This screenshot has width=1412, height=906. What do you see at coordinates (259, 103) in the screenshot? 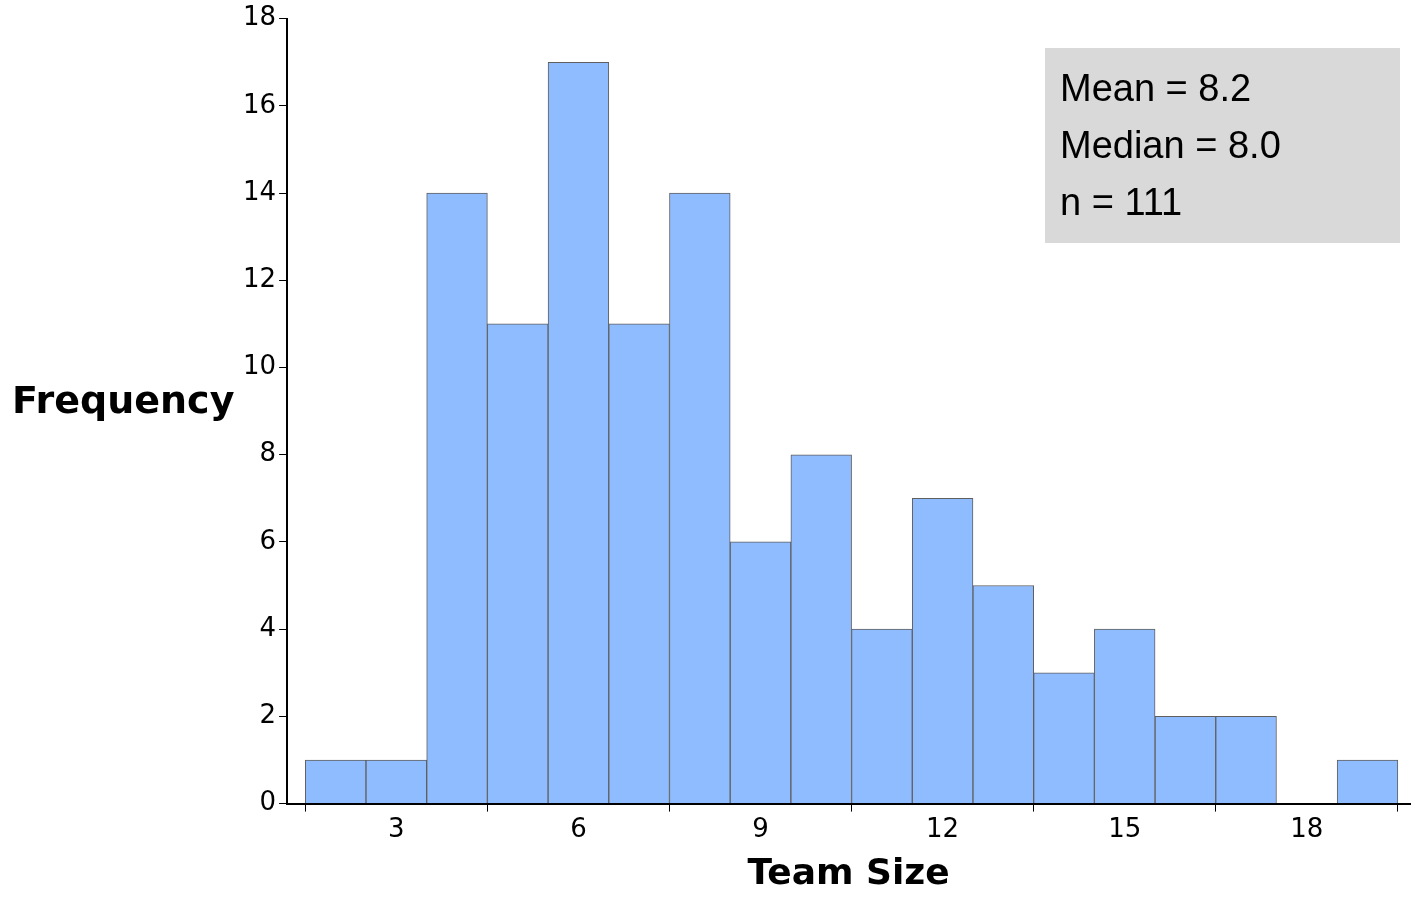
I see `y-tick-label: 16` at bounding box center [259, 103].